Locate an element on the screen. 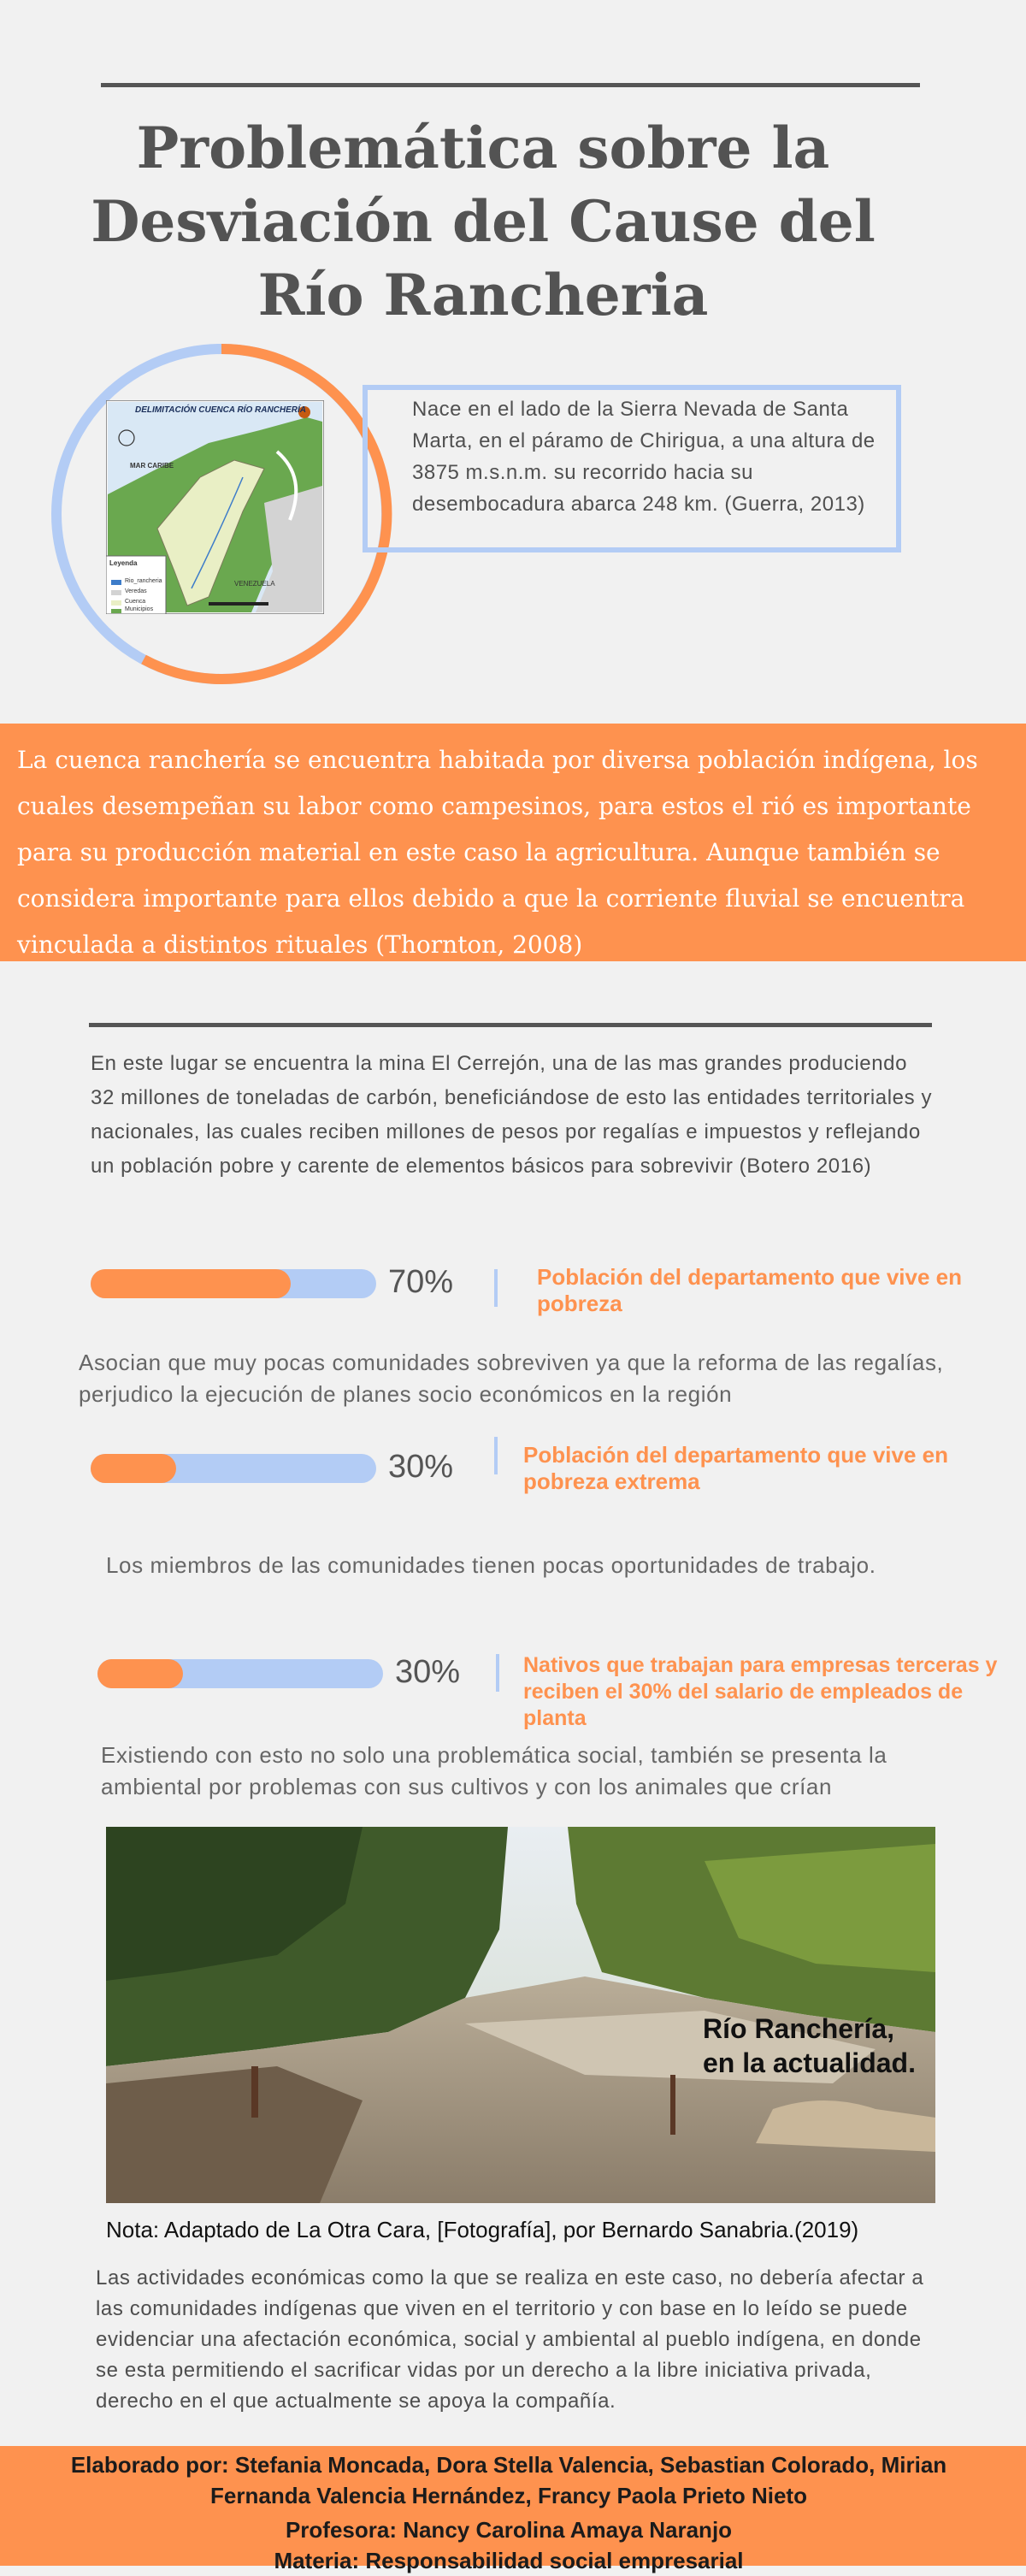  photo-caption-line-2: en la actualidad. is located at coordinates (809, 2062).